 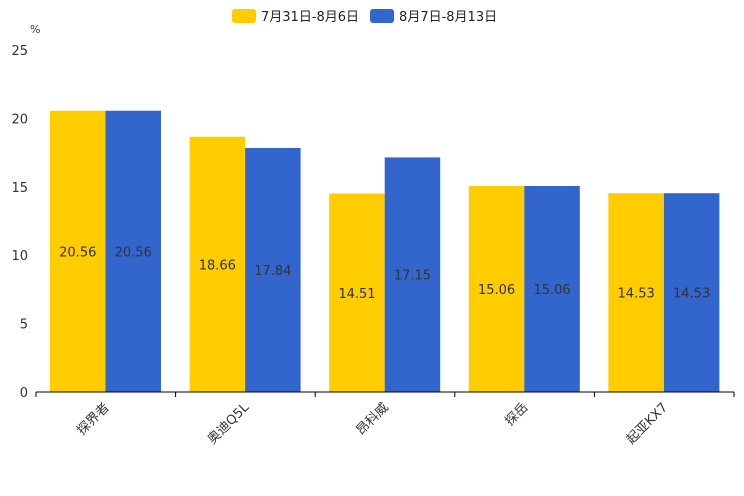 What do you see at coordinates (35, 29) in the screenshot?
I see `y-axis-unit: %` at bounding box center [35, 29].